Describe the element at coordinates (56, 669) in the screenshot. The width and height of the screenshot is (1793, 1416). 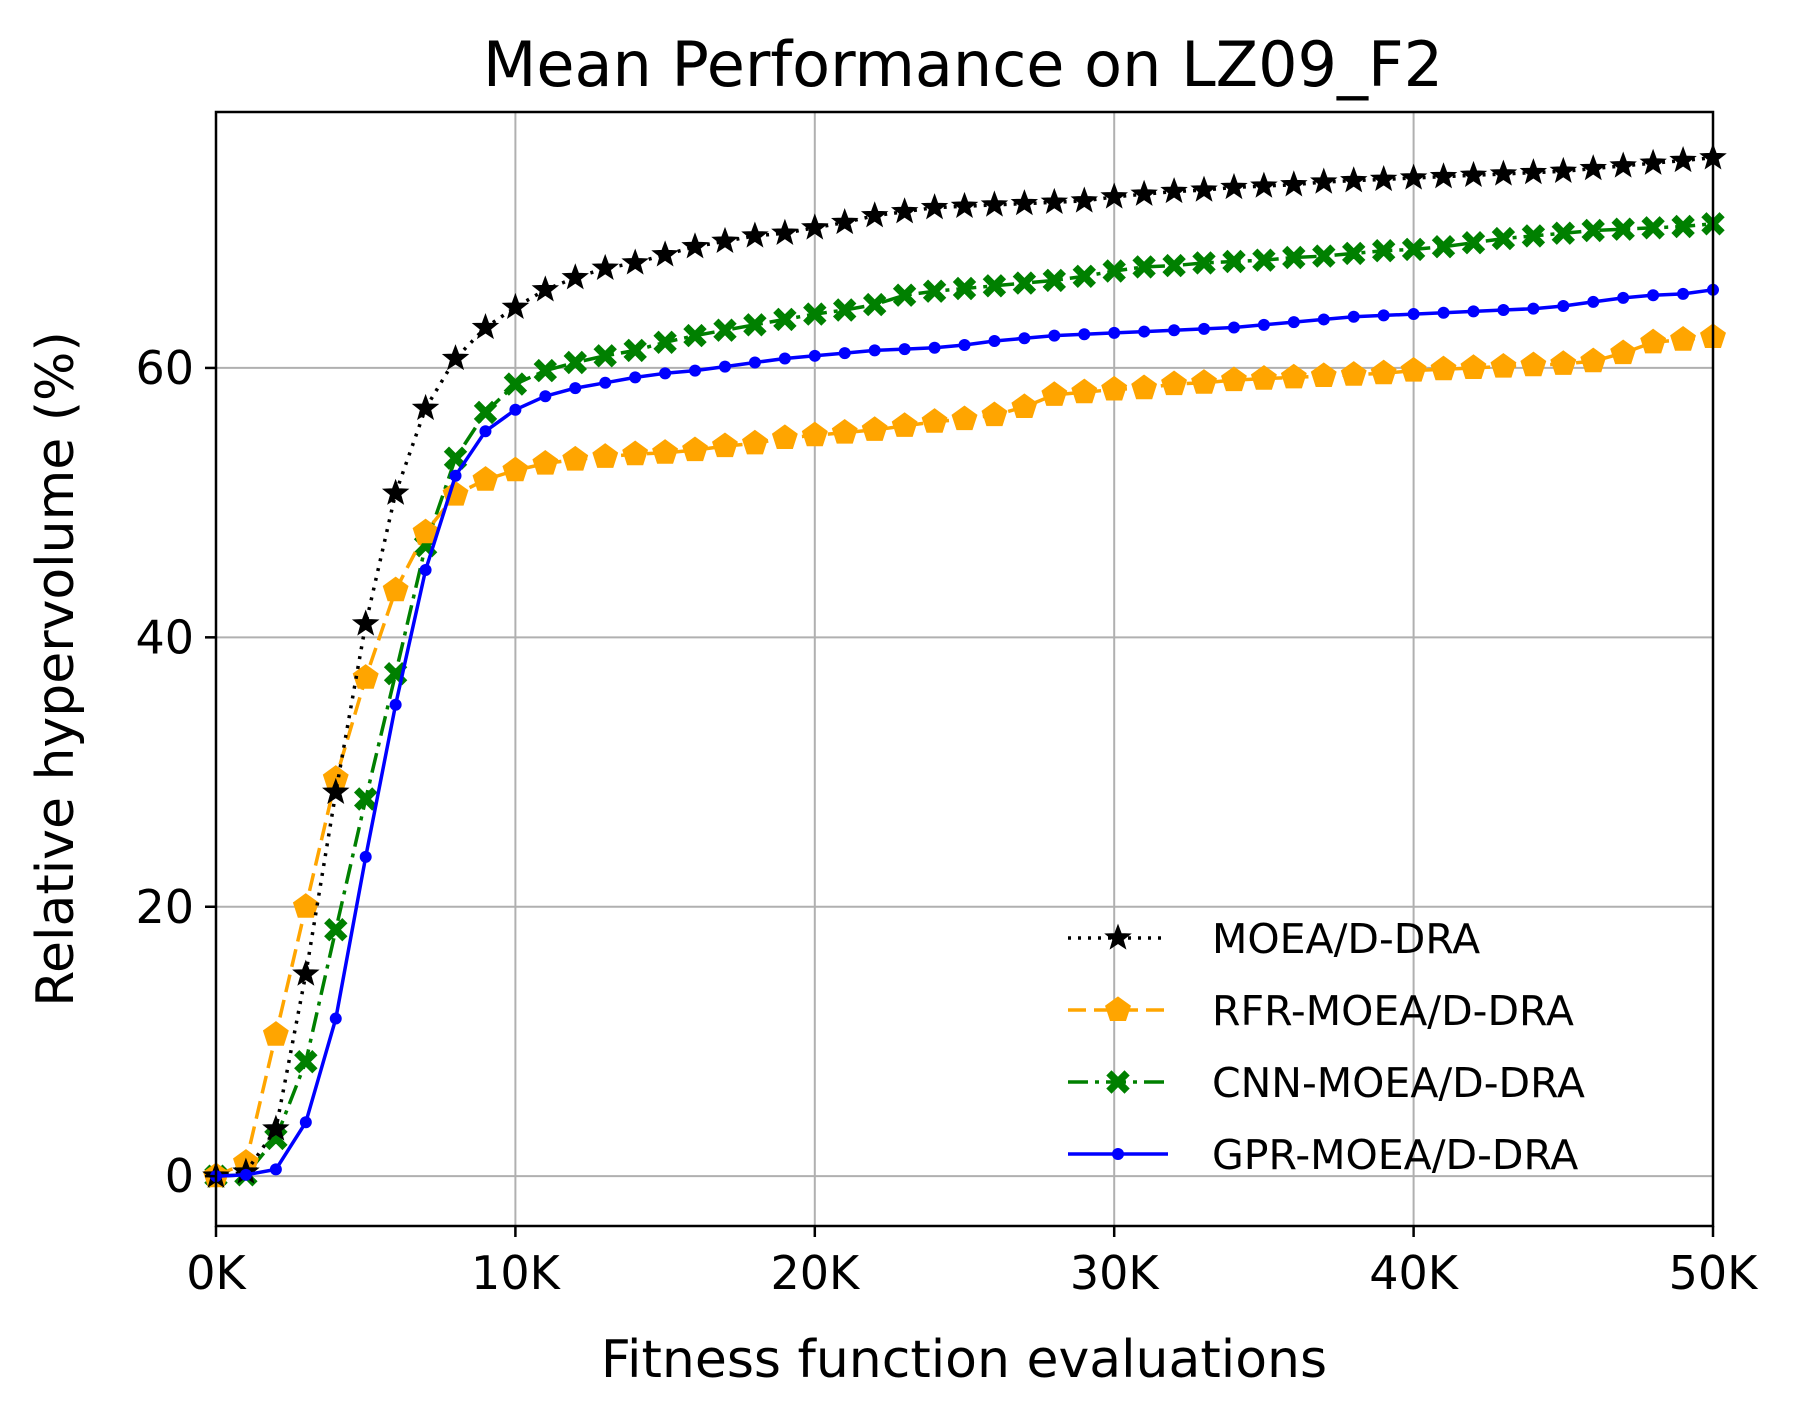
I see `y-axis-label: Relative hypervolume (%)` at that location.